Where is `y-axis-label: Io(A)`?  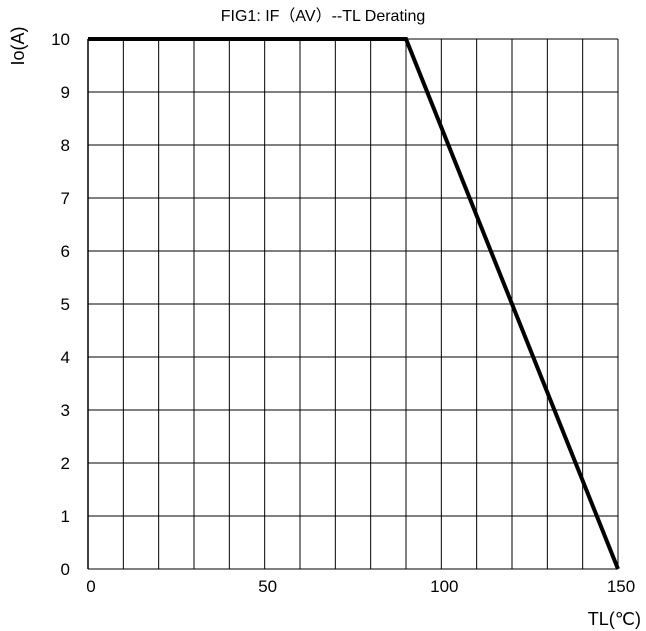 y-axis-label: Io(A) is located at coordinates (18, 45).